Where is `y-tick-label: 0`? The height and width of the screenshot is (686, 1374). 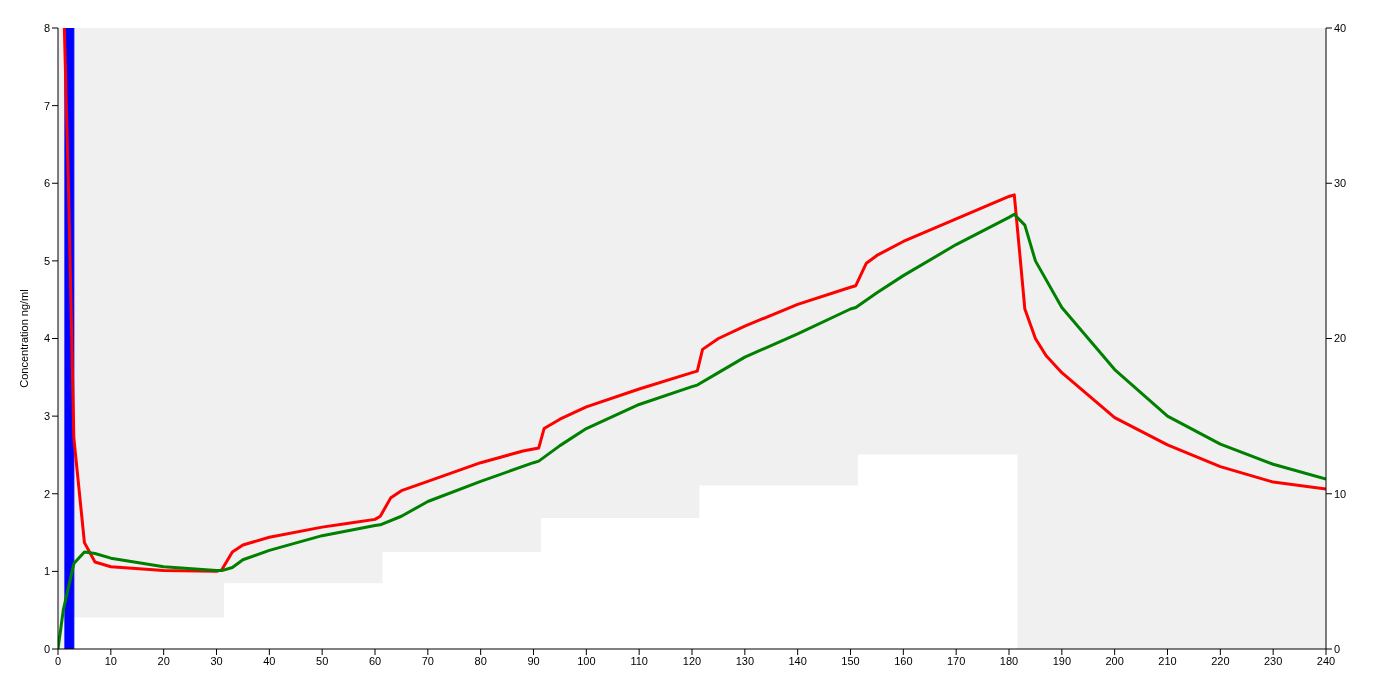 y-tick-label: 0 is located at coordinates (46, 648).